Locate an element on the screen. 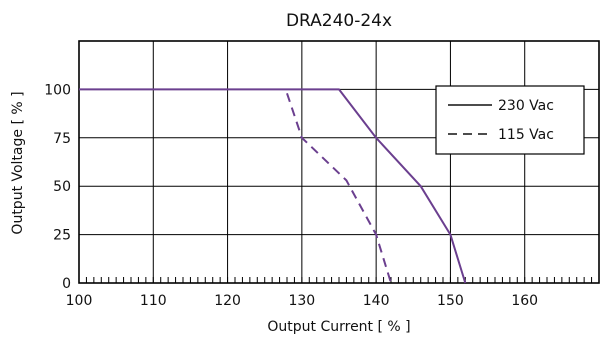  x-tick-label: 130 is located at coordinates (301, 301).